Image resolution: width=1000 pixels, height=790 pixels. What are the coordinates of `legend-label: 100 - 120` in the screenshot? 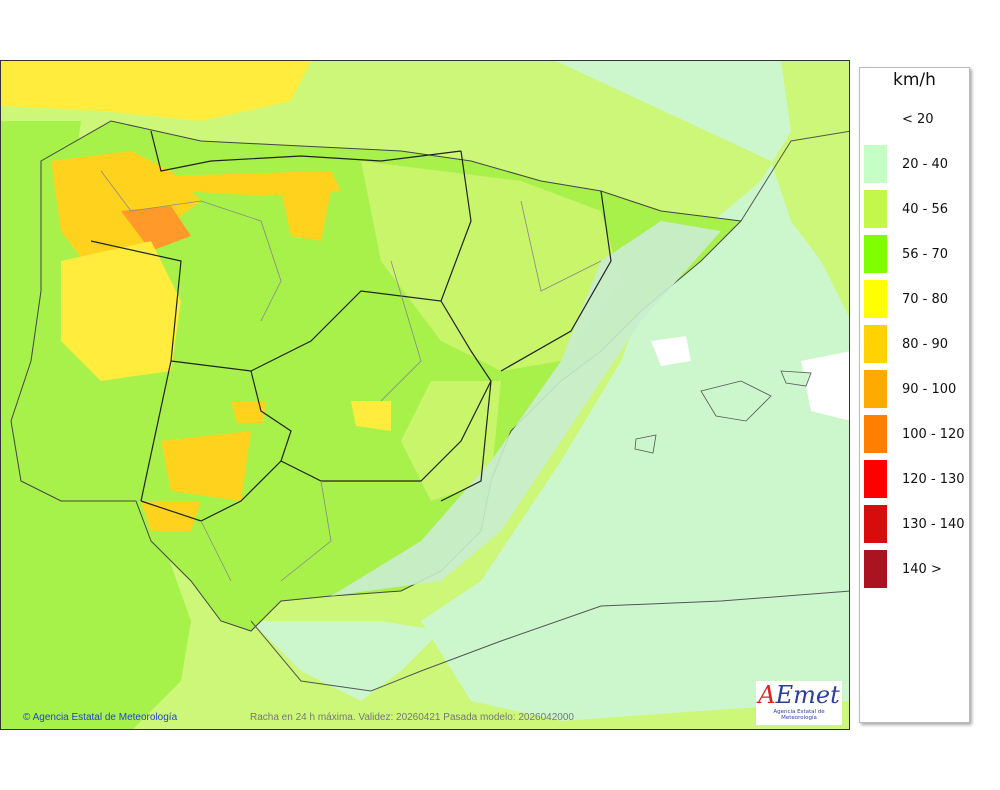 It's located at (933, 434).